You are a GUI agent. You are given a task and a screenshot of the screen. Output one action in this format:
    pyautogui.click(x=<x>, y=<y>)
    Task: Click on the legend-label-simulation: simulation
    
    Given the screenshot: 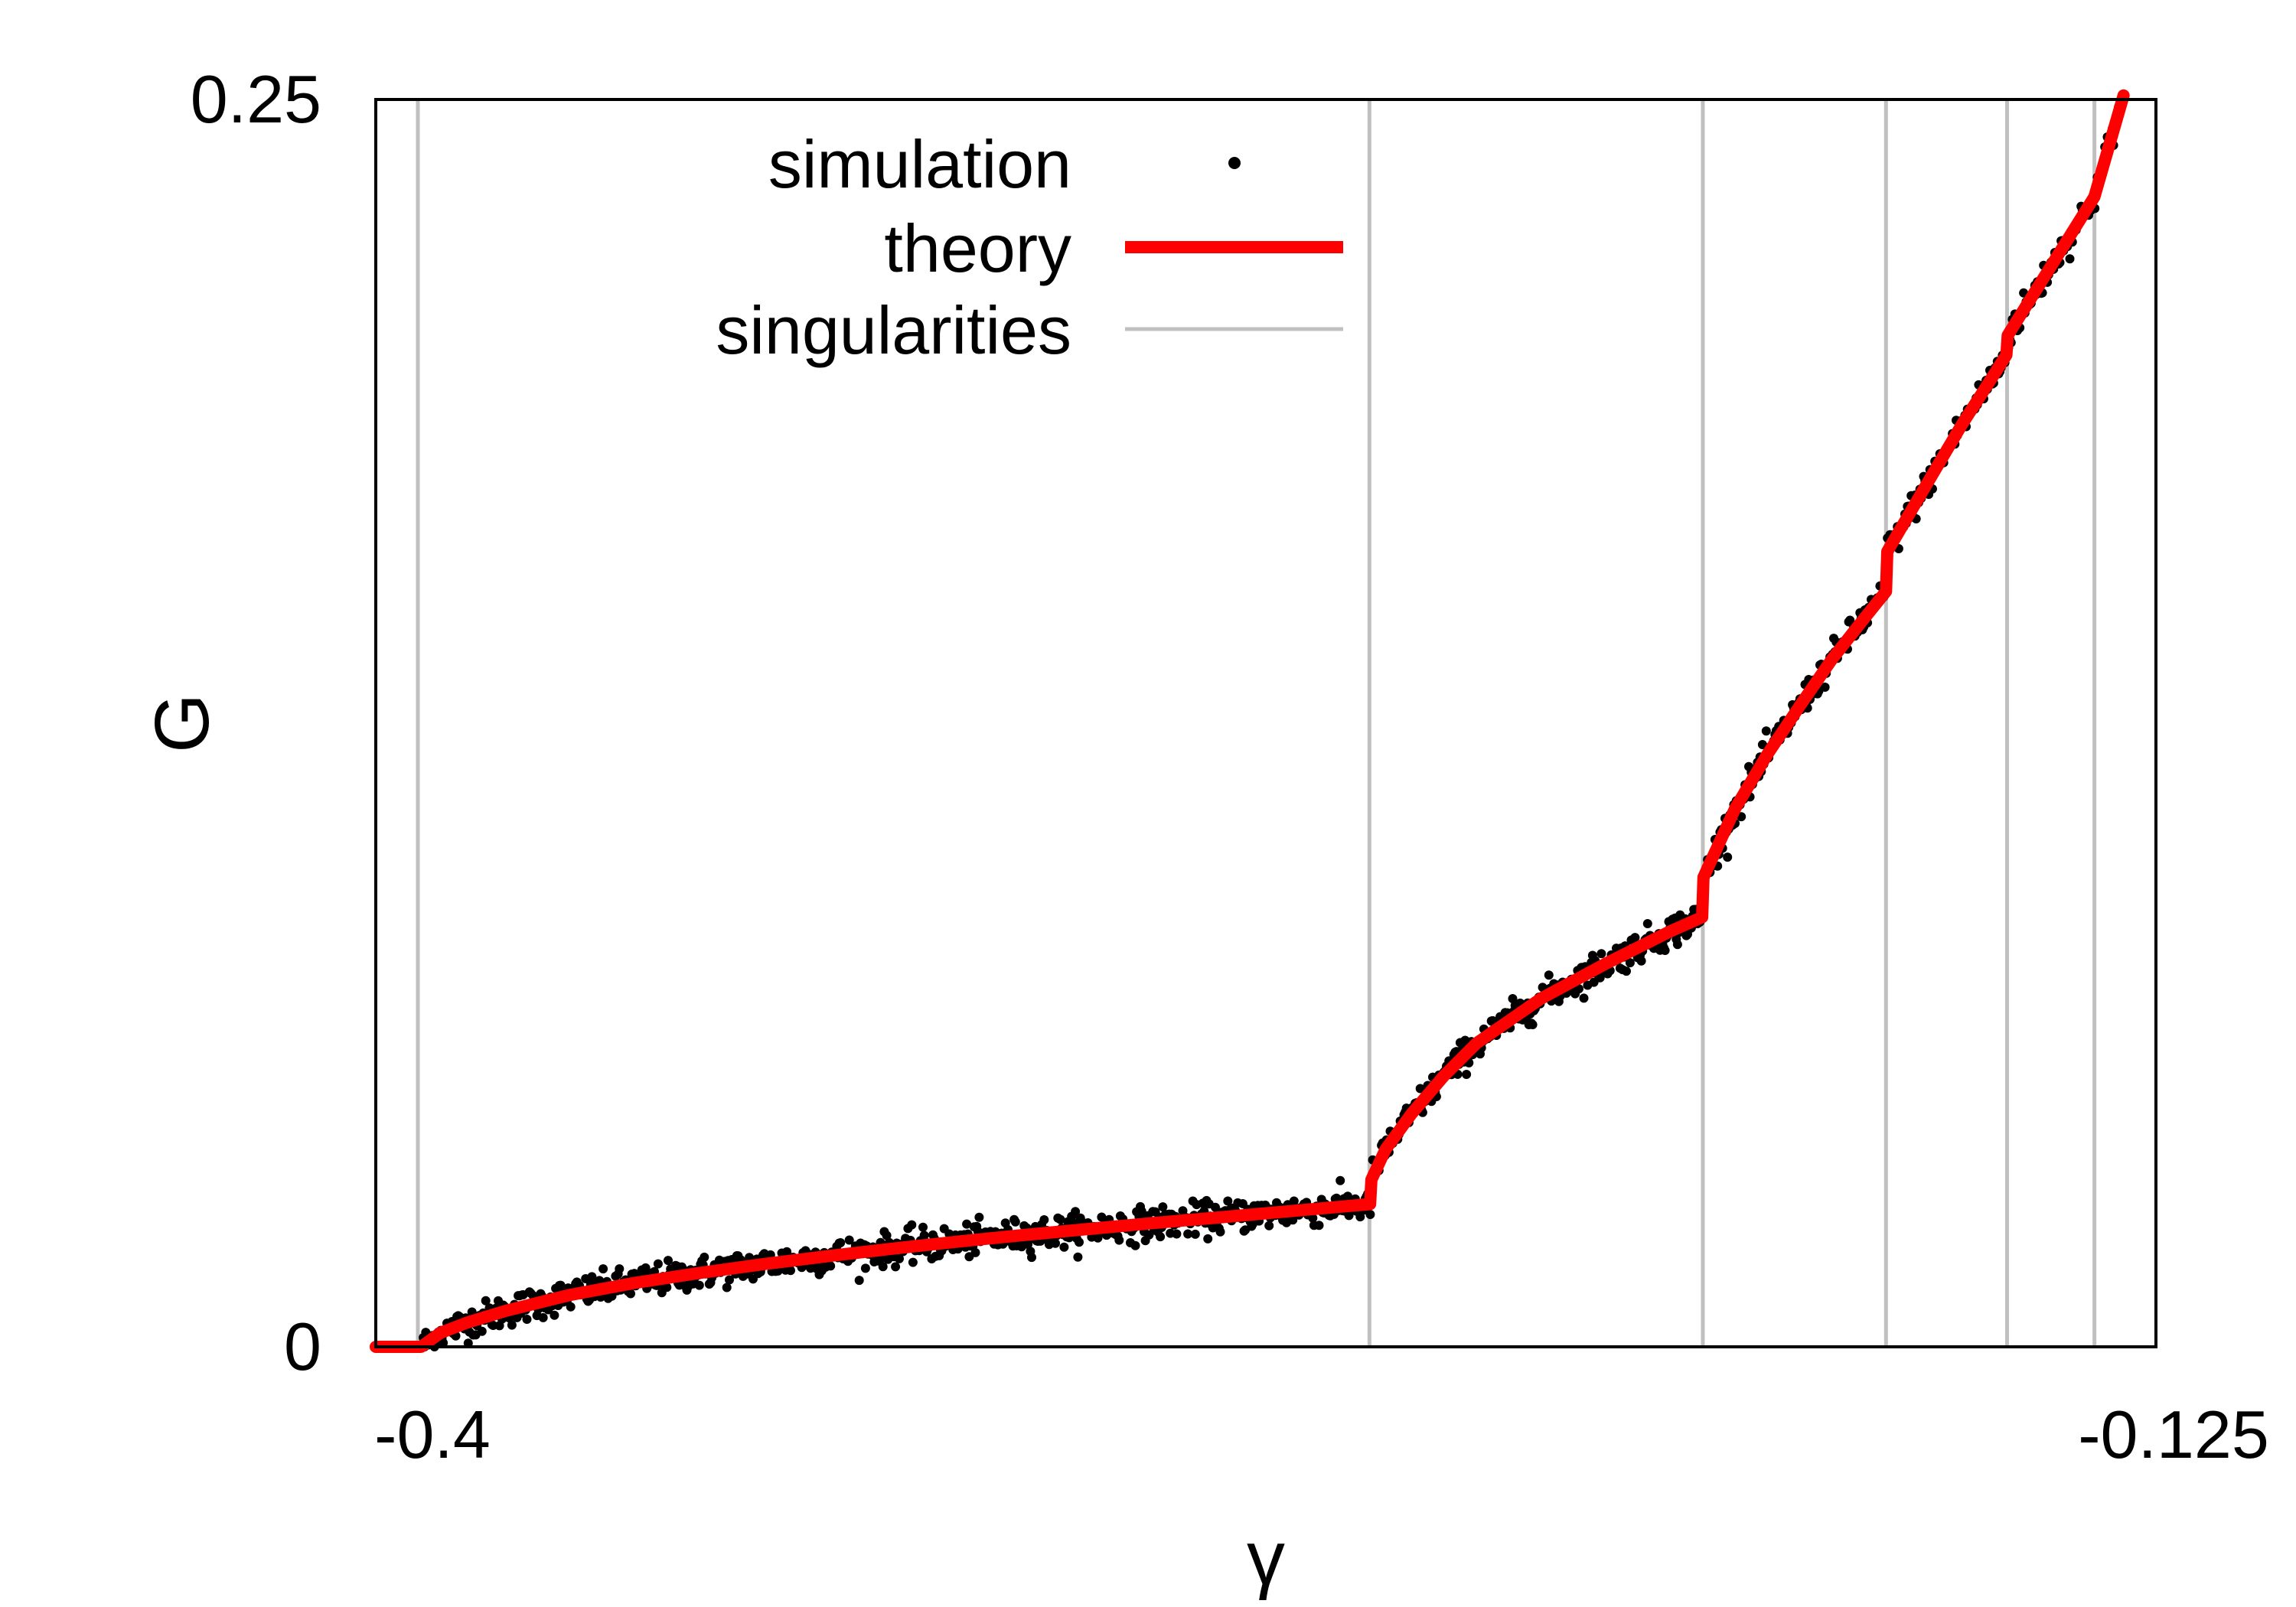 What is the action you would take?
    pyautogui.click(x=919, y=164)
    